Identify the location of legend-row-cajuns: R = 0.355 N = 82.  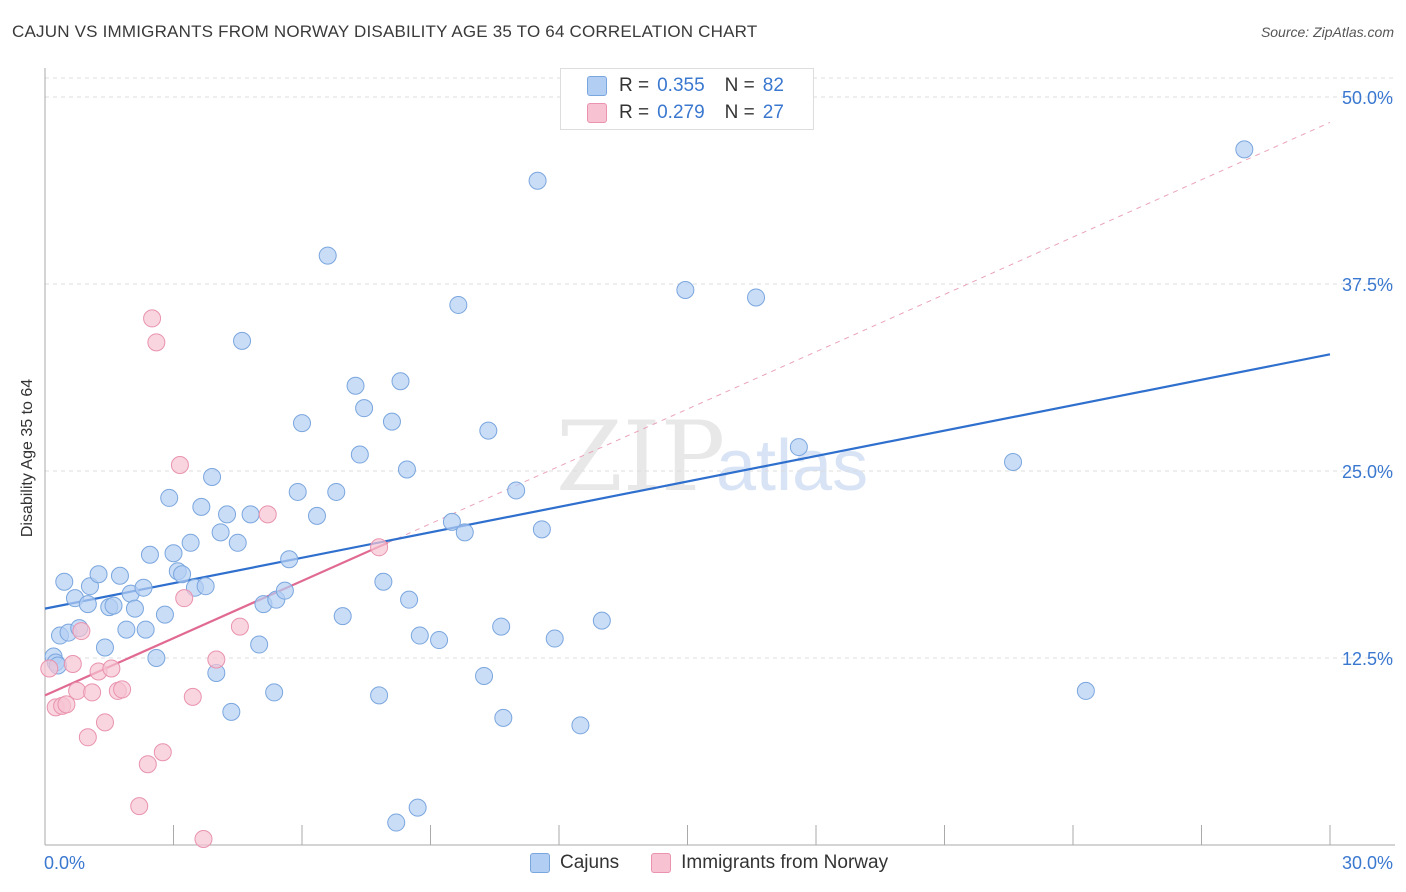
(672, 86).